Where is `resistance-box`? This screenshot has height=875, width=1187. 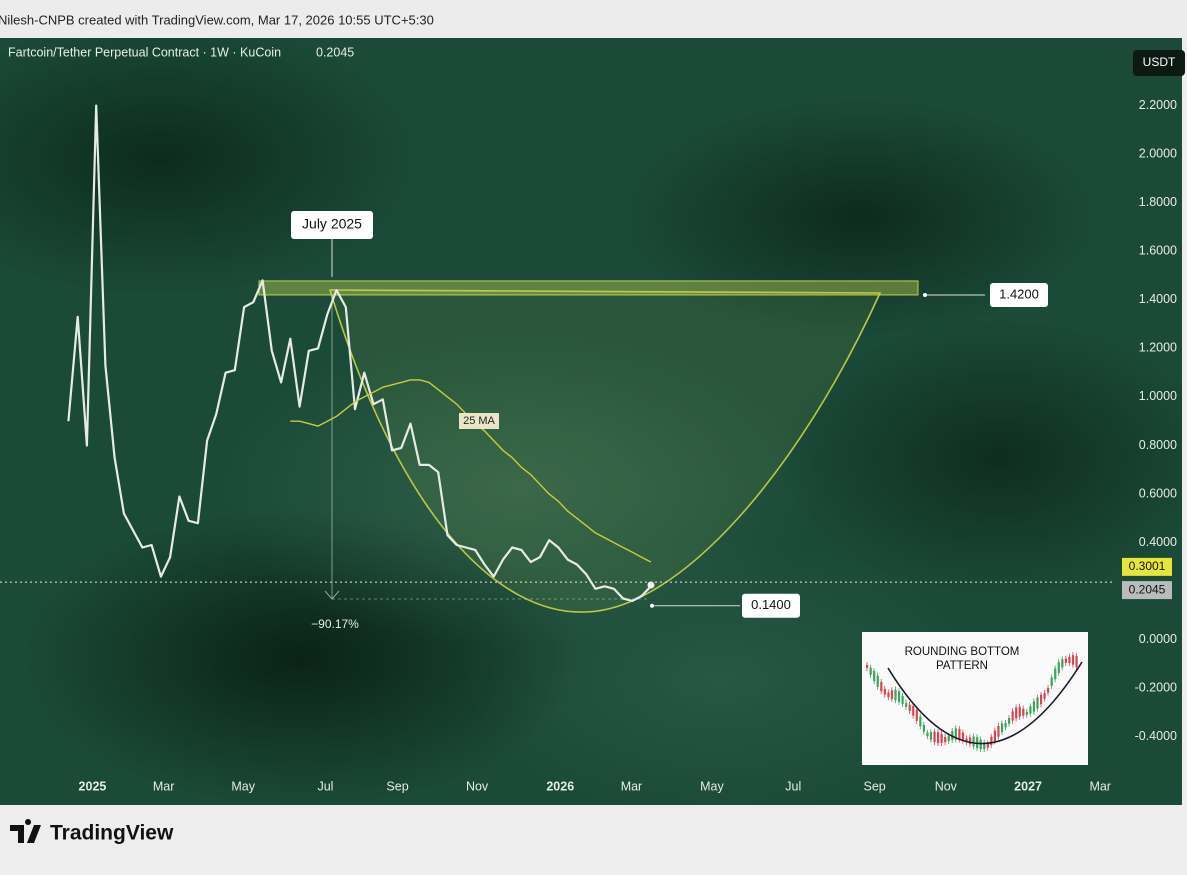 resistance-box is located at coordinates (1019, 294).